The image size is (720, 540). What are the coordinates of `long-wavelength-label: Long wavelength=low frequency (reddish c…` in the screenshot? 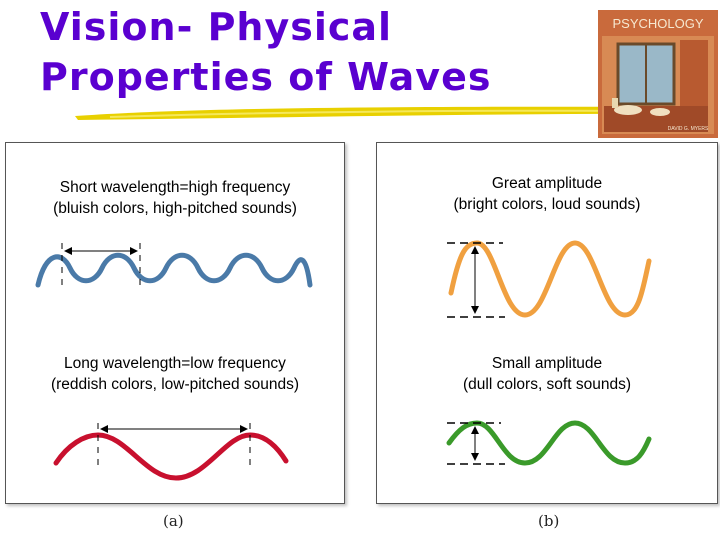 It's located at (175, 374).